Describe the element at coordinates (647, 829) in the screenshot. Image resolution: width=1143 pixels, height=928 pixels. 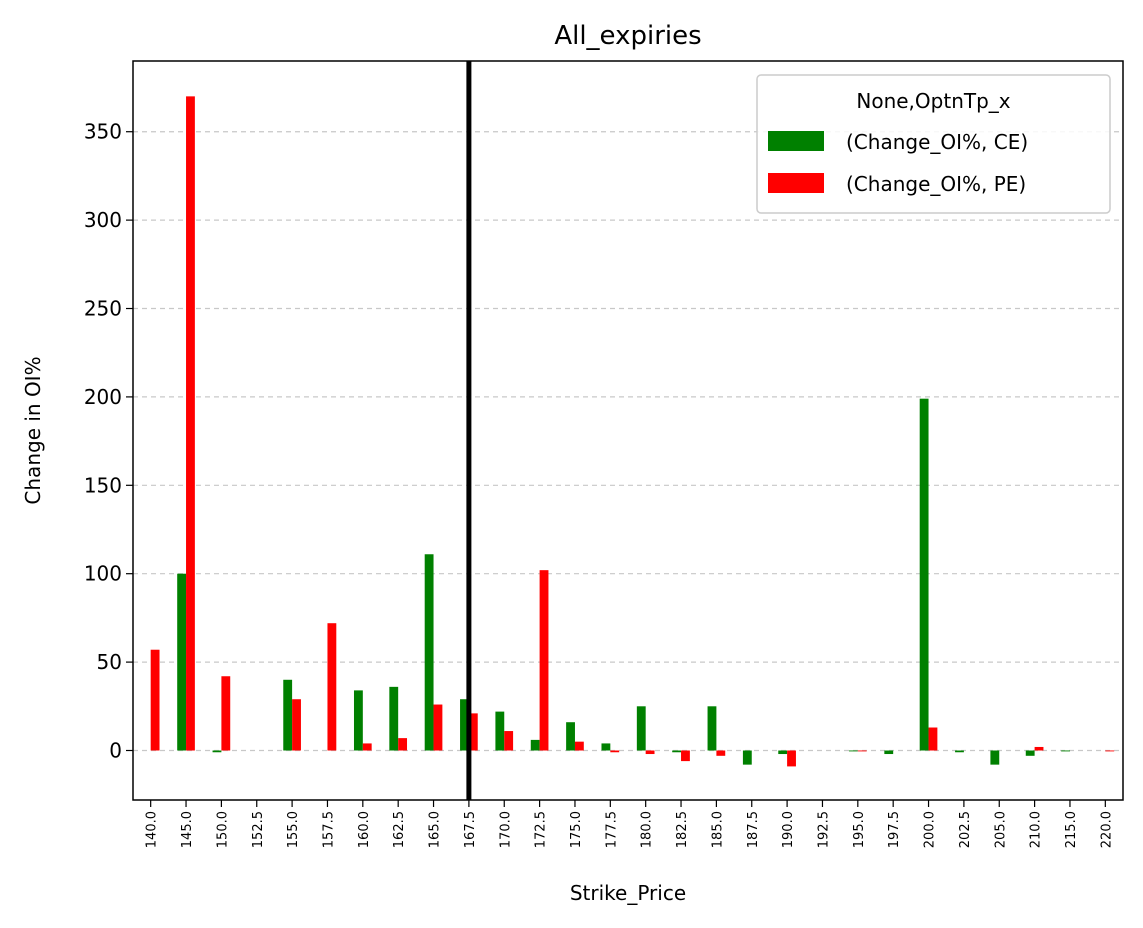
I see `x-tick-label: 180.0` at that location.